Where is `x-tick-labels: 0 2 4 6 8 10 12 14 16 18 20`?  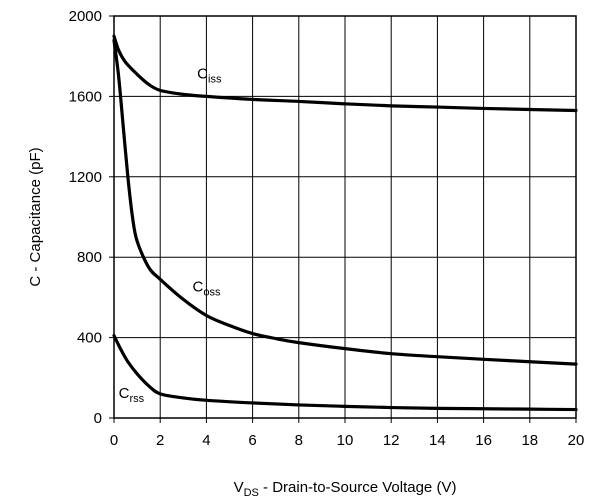
x-tick-labels: 0 2 4 6 8 10 12 14 16 18 20 is located at coordinates (347, 440).